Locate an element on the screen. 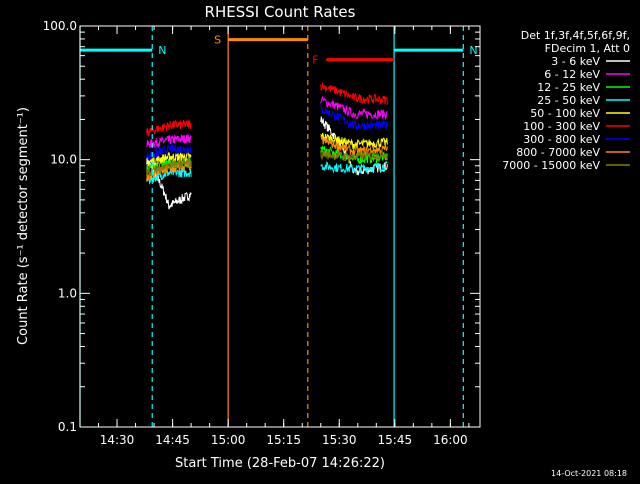 This screenshot has height=484, width=640. y-tick-label-3: 10.0 is located at coordinates (63, 160).